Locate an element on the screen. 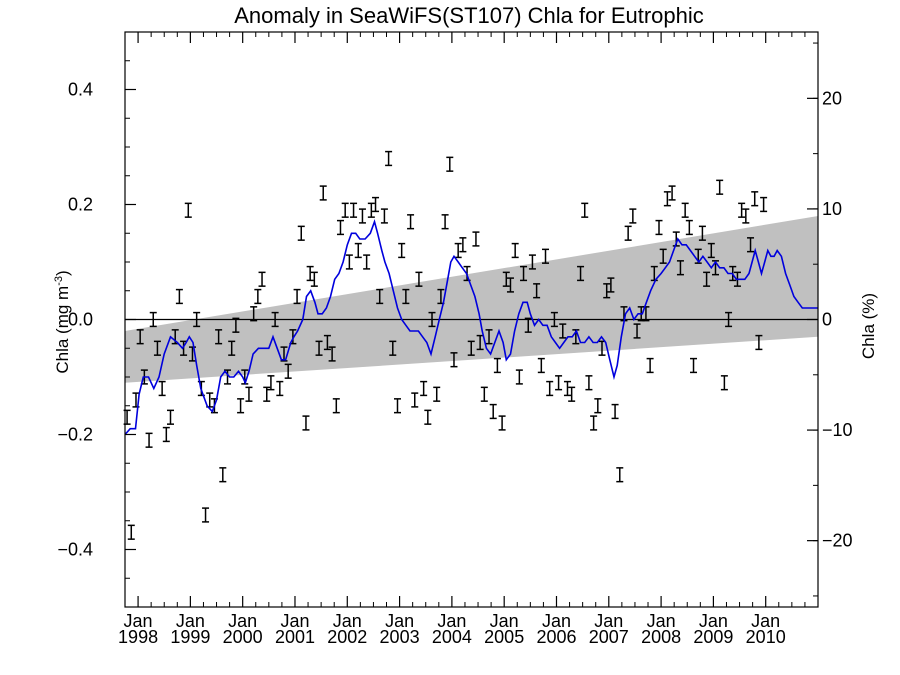 This screenshot has height=675, width=900. x-tick-label-year: 2000 is located at coordinates (243, 637).